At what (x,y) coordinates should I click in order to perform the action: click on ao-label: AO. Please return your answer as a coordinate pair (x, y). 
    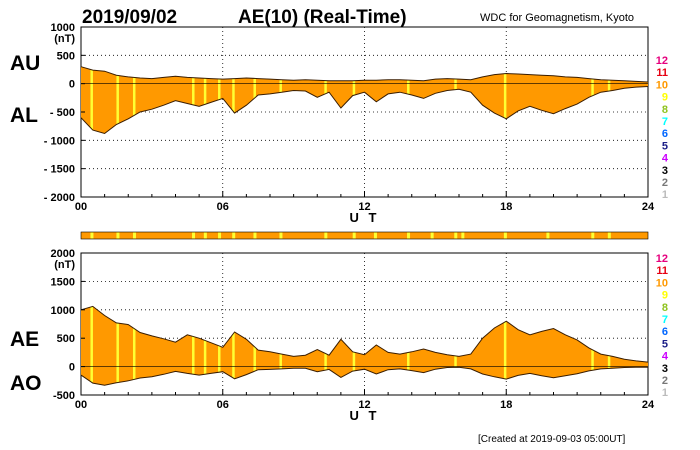
    Looking at the image, I should click on (26, 383).